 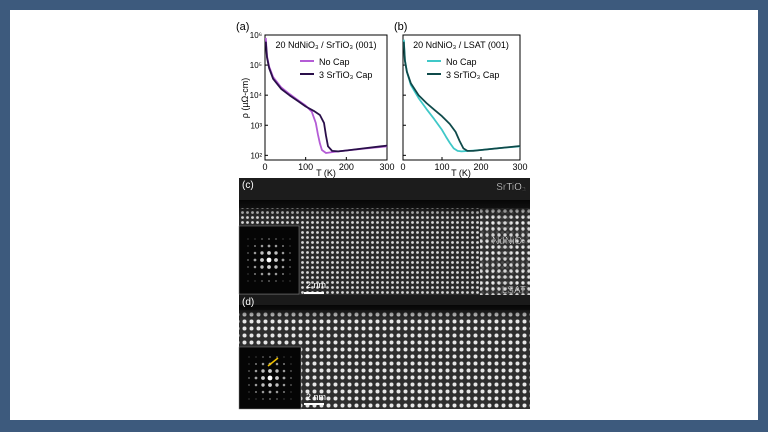 What do you see at coordinates (472, 75) in the screenshot?
I see `legend-label-cap-b: 3 SrTiO₃ Cap` at bounding box center [472, 75].